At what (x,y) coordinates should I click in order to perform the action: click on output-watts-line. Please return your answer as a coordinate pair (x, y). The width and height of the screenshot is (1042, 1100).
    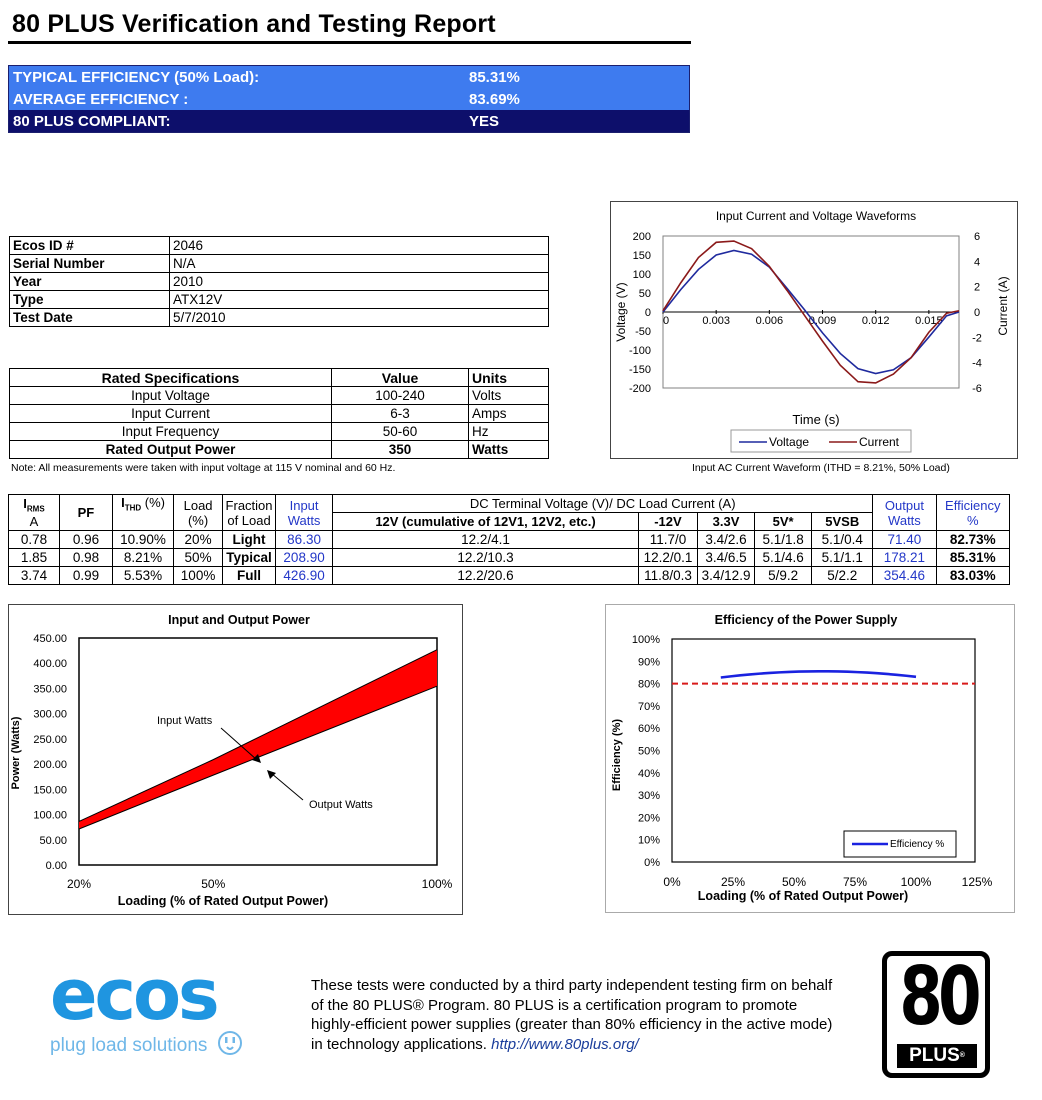
    Looking at the image, I should click on (258, 757).